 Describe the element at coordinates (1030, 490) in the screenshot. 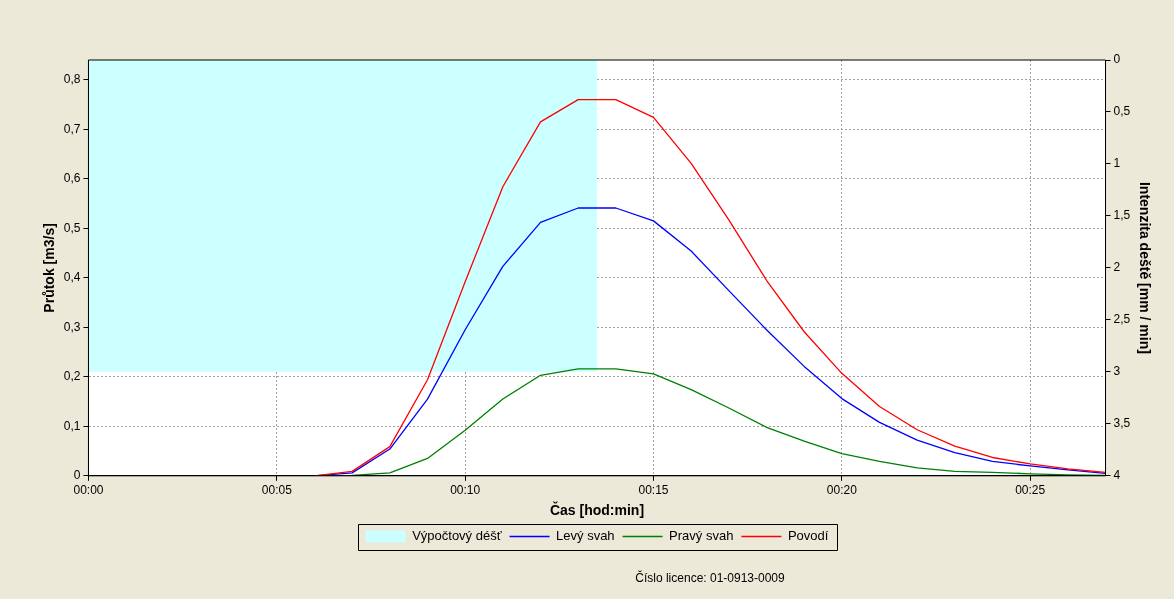

I see `x-tick-label: 00:25` at that location.